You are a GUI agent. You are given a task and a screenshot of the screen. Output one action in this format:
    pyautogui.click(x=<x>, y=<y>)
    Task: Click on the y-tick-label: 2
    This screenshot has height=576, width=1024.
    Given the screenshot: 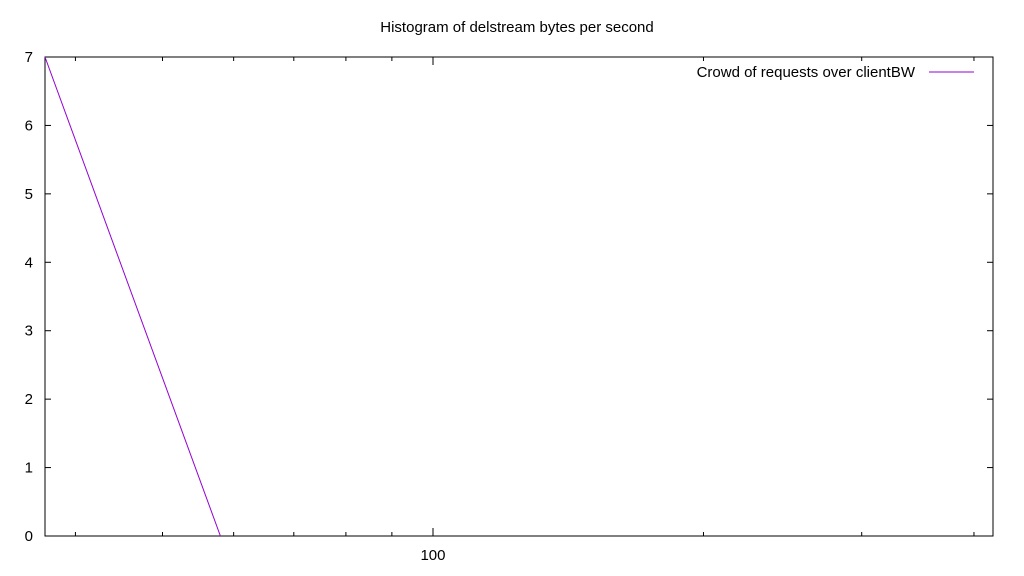 What is the action you would take?
    pyautogui.click(x=29, y=399)
    